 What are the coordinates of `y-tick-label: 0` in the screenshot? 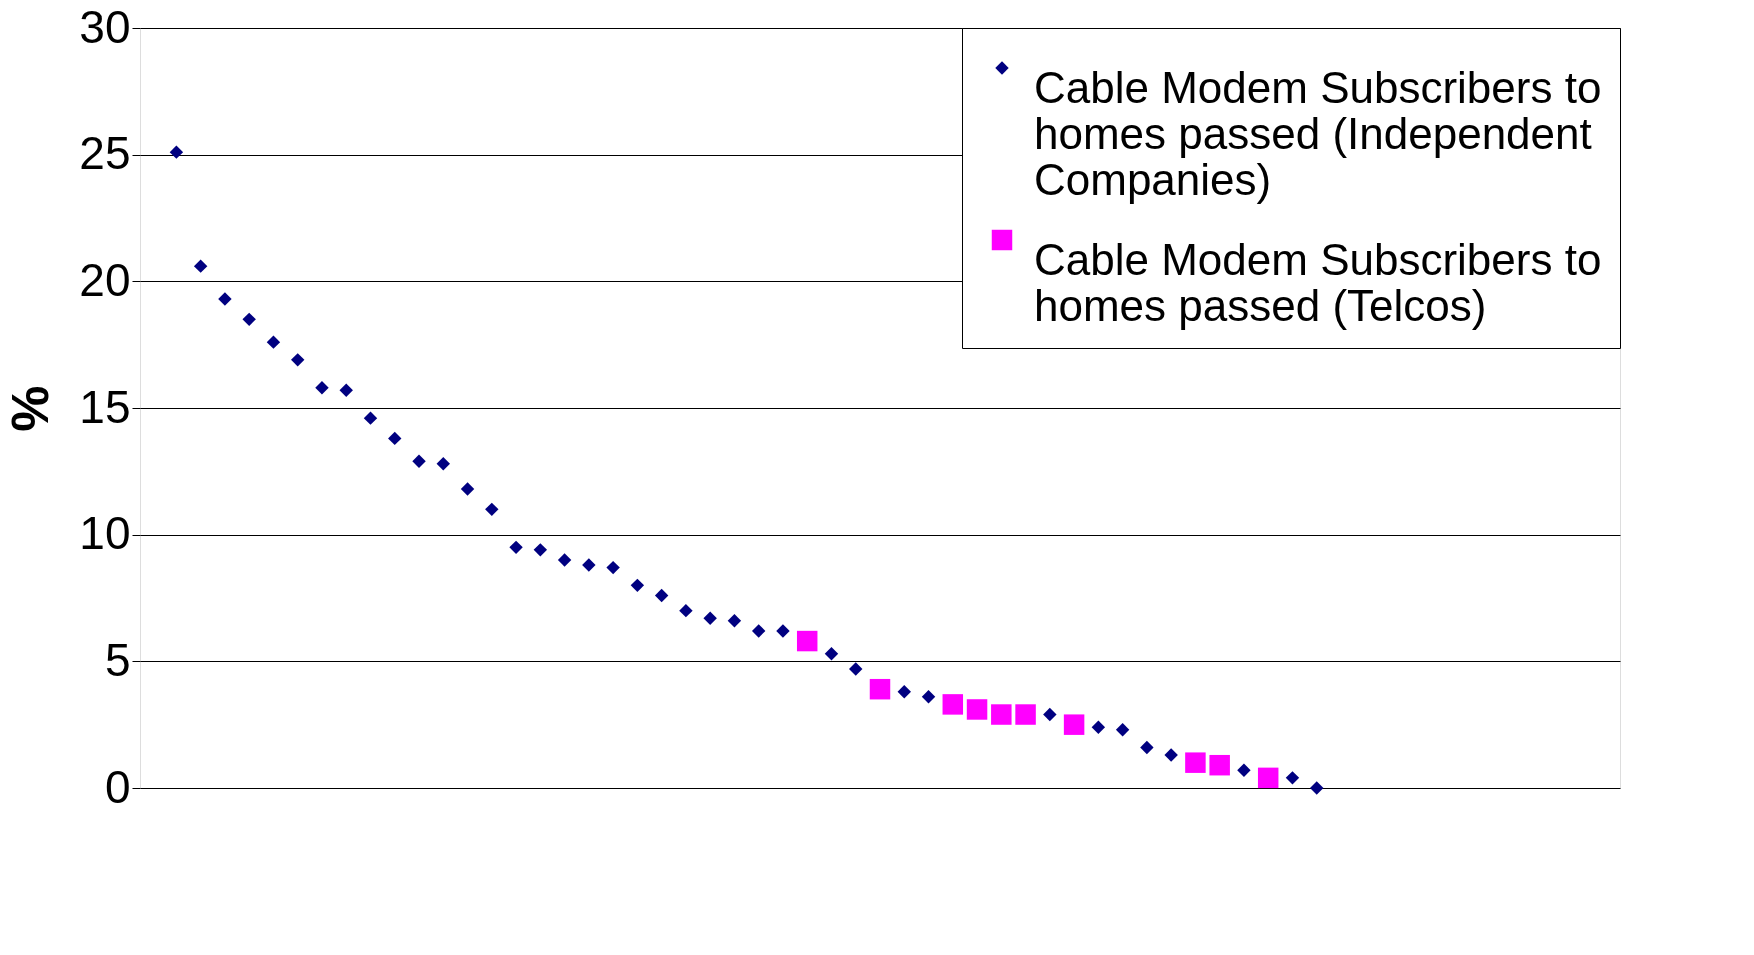 It's located at (117, 786).